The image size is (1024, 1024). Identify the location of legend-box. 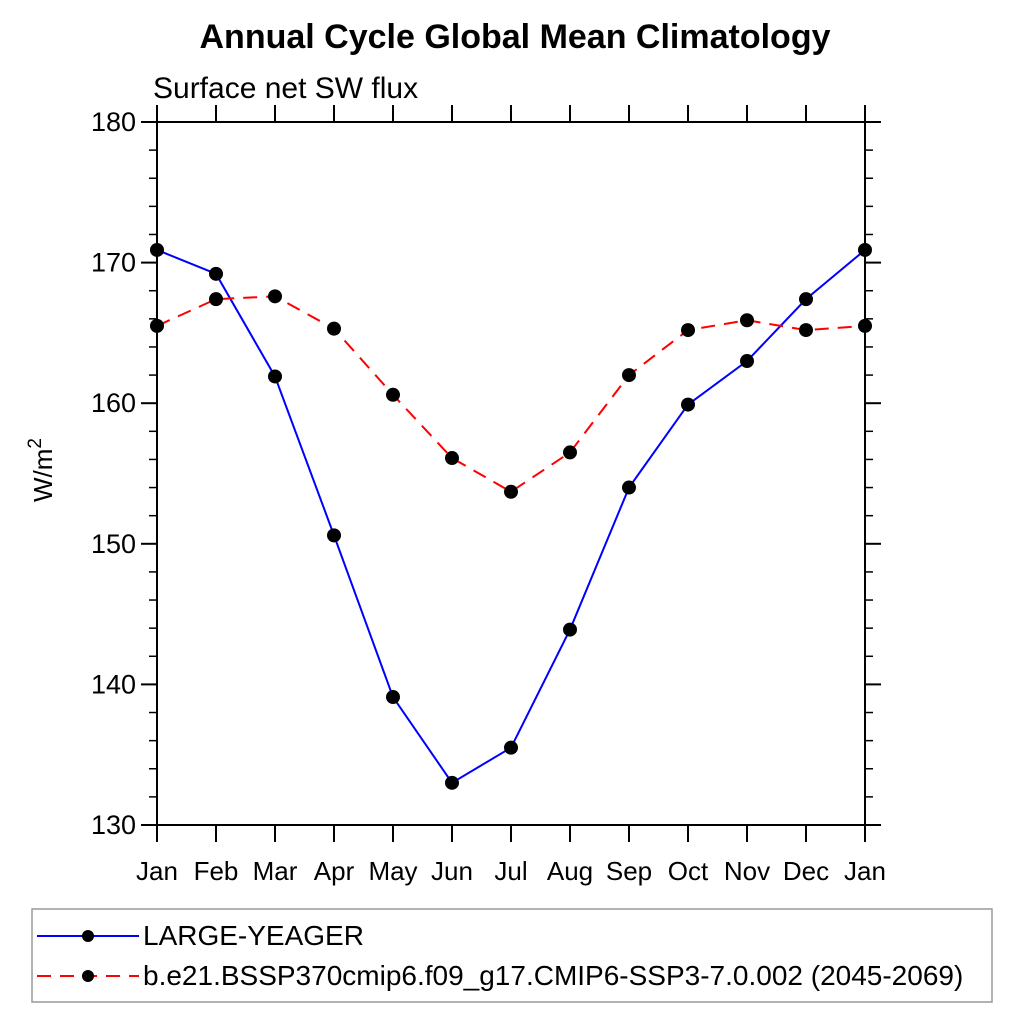
(512, 955).